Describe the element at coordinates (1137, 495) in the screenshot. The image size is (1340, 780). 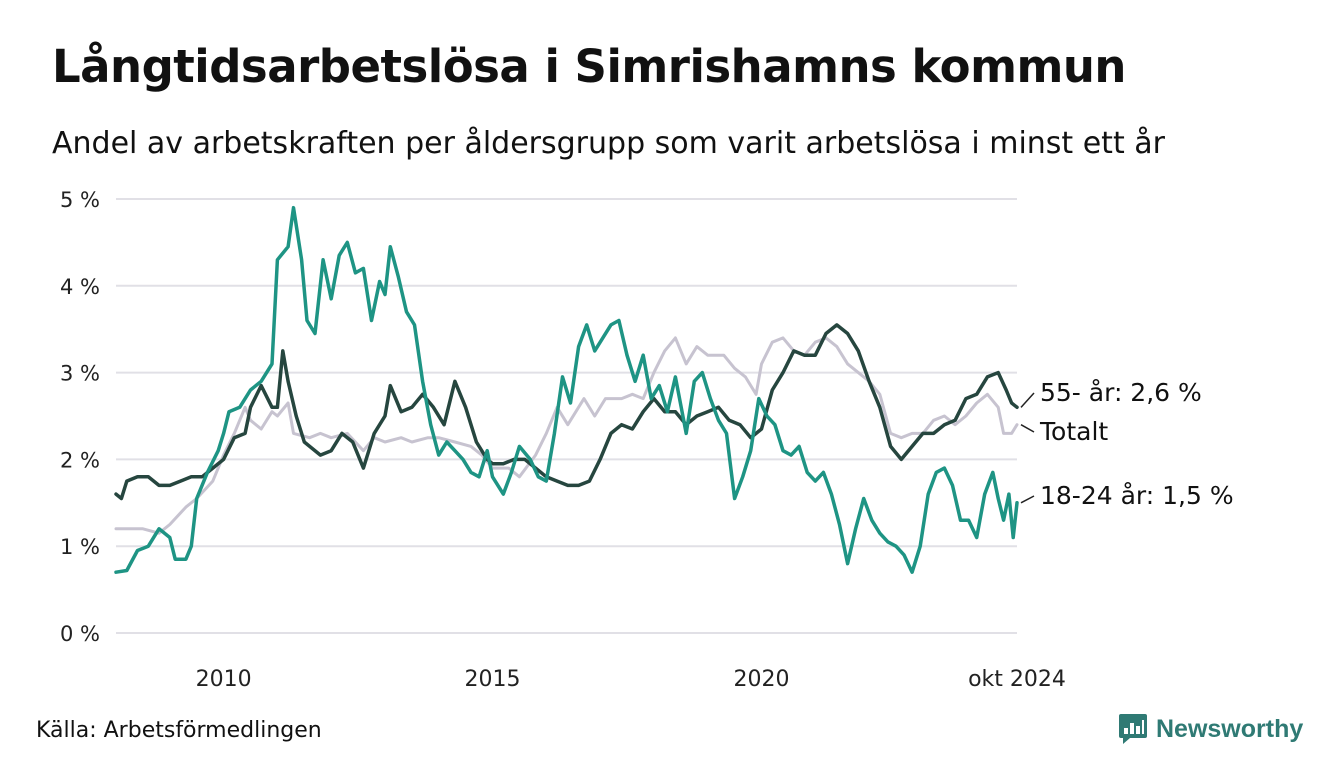
I see `series-end-label: 18-24 år: 1,5 %` at that location.